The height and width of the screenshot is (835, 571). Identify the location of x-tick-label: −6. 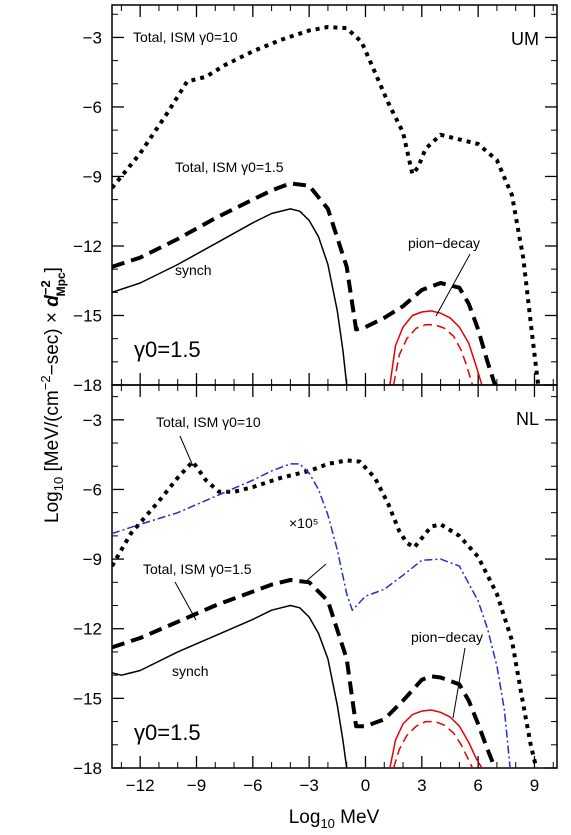
(252, 785).